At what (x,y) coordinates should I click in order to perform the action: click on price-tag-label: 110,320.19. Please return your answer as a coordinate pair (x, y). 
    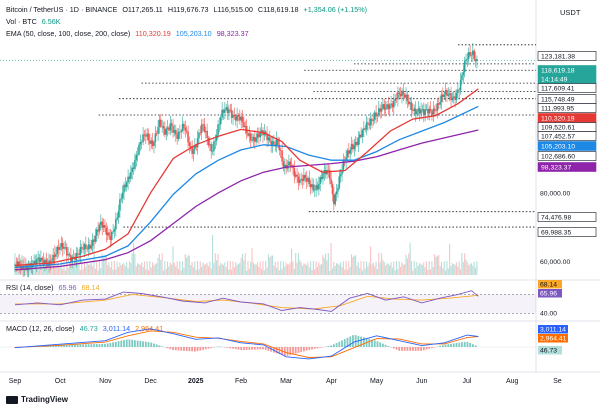
    Looking at the image, I should click on (558, 119).